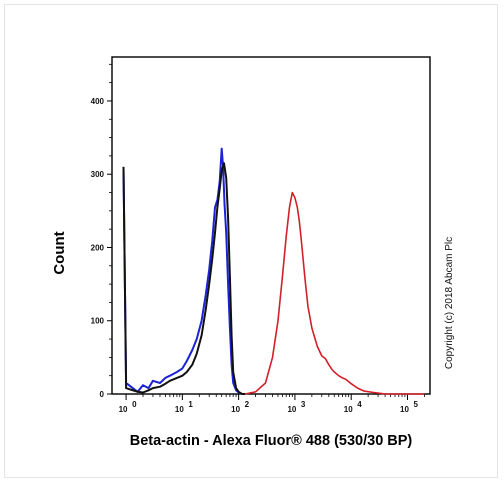 This screenshot has width=504, height=481. I want to click on series-line-blue, so click(184, 271).